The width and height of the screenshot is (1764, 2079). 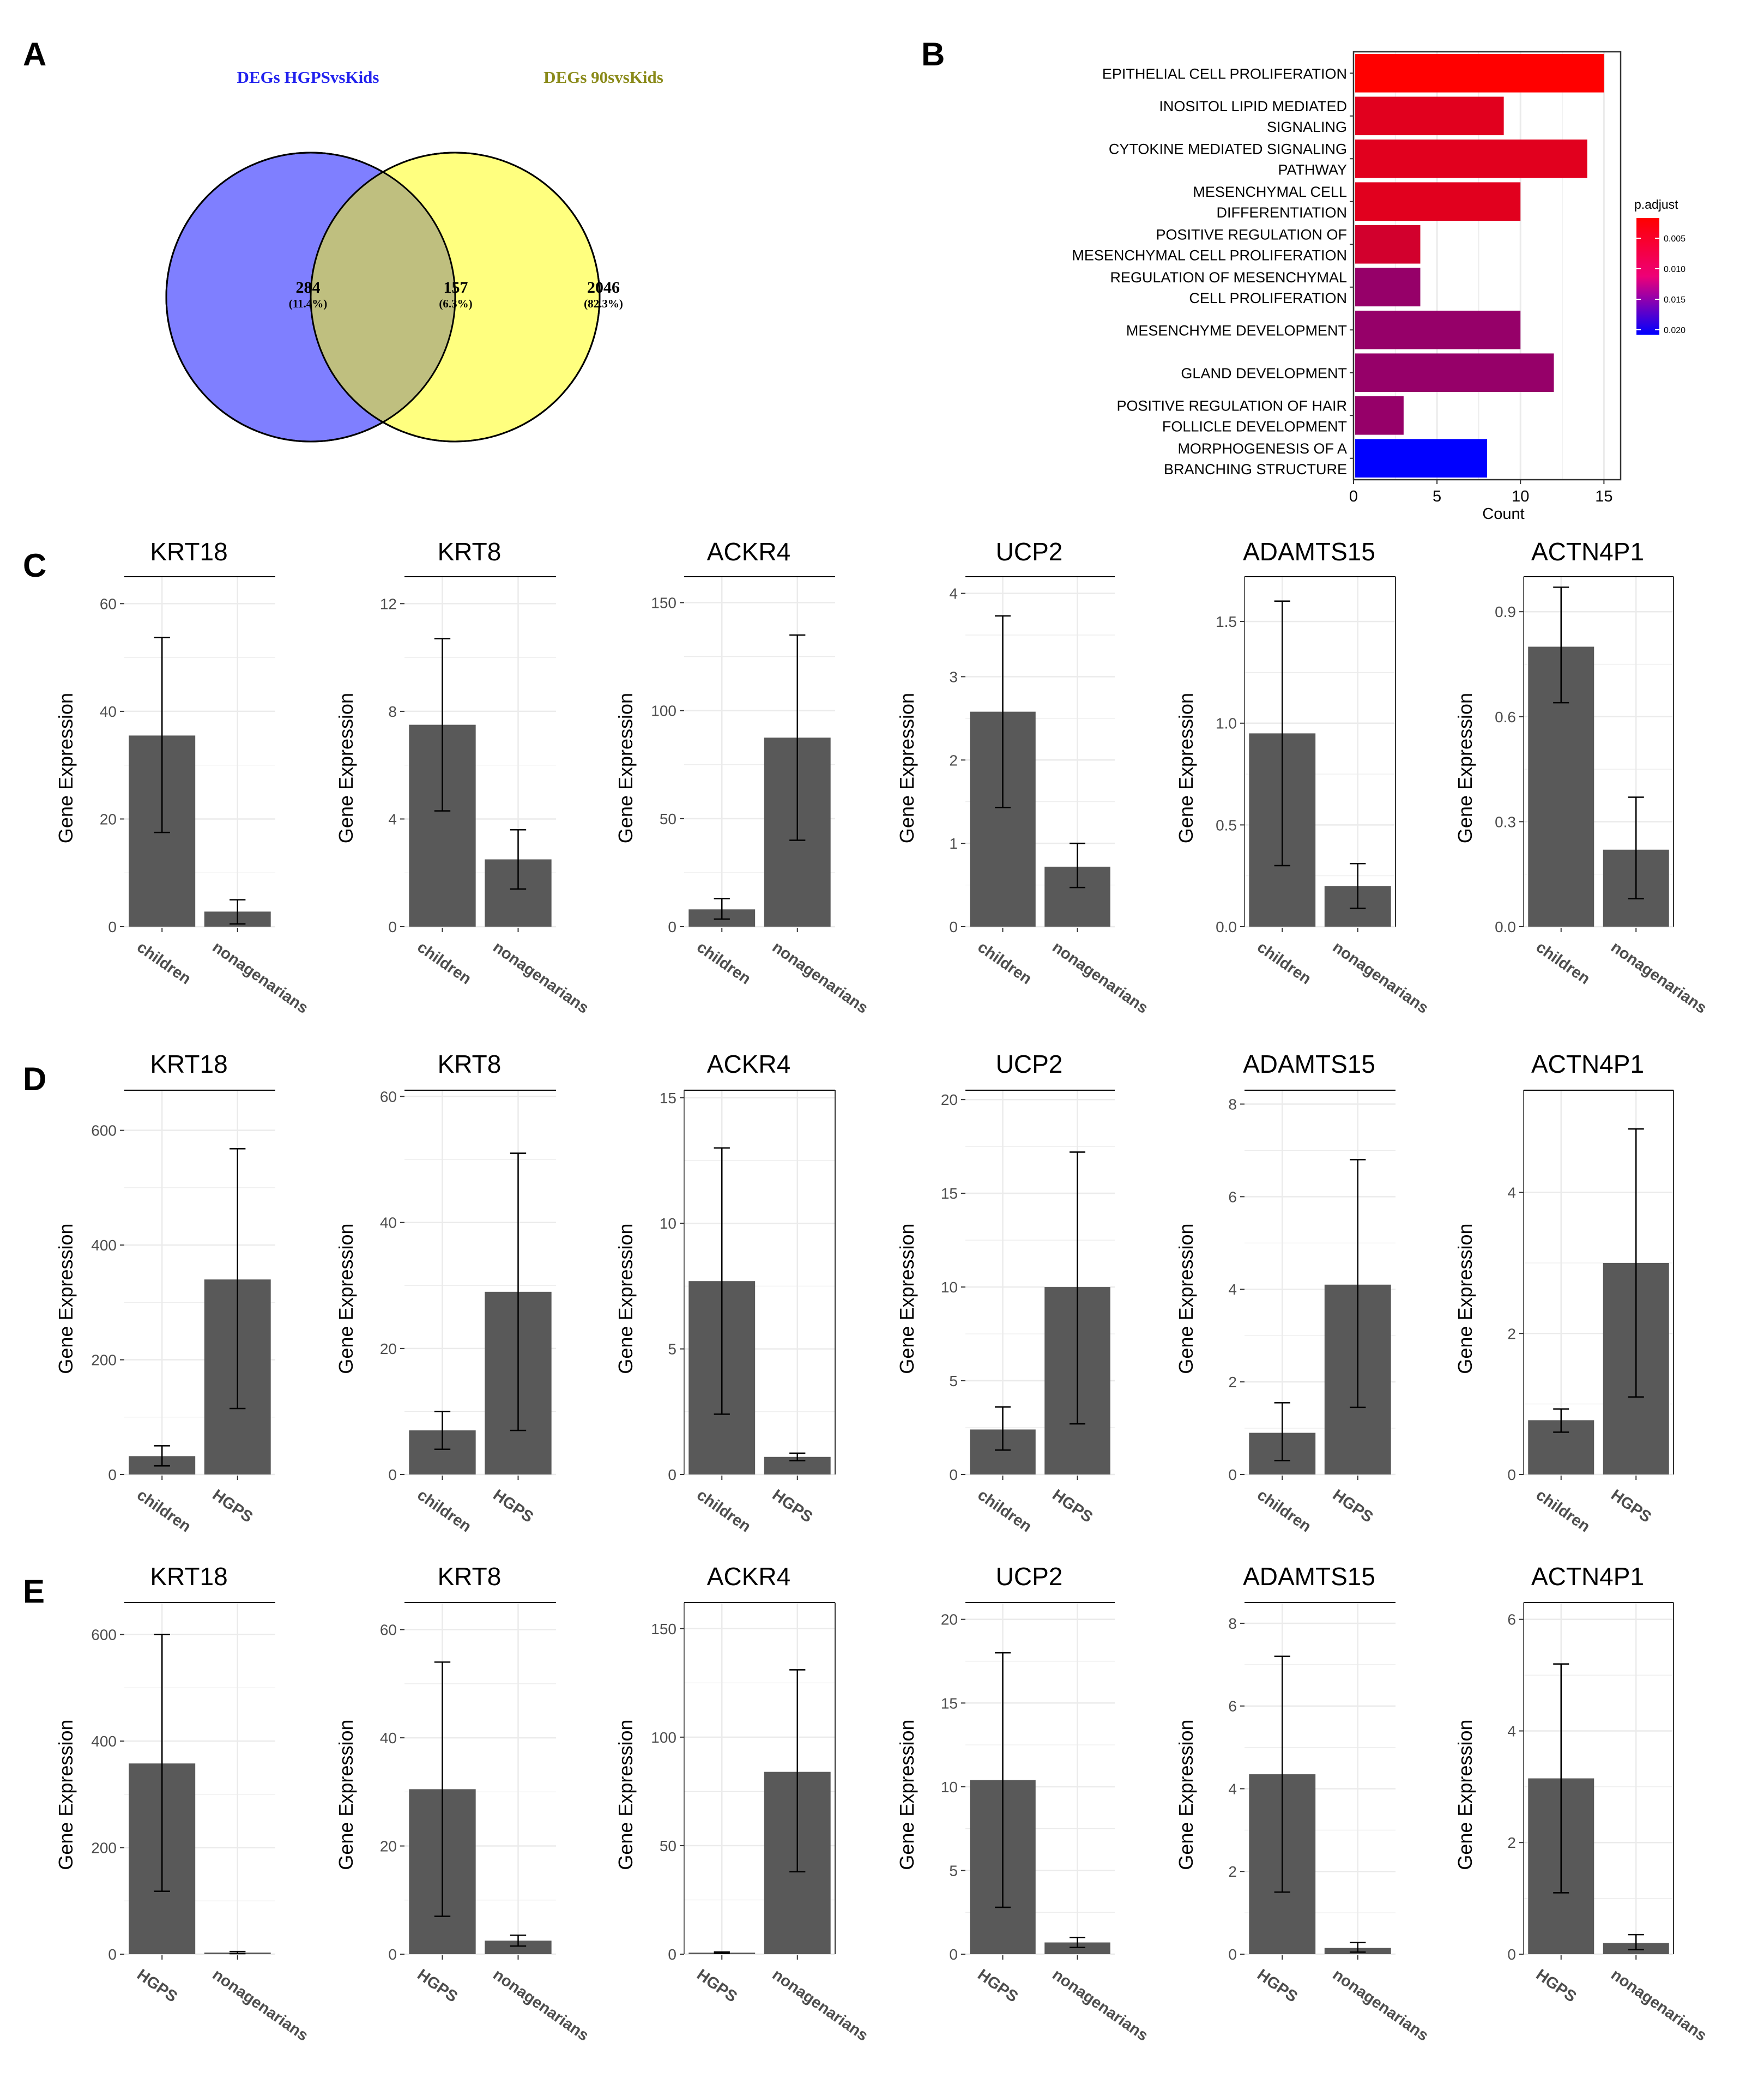 I want to click on go-category-label: CELL PROLIFERATION, so click(x=1268, y=298).